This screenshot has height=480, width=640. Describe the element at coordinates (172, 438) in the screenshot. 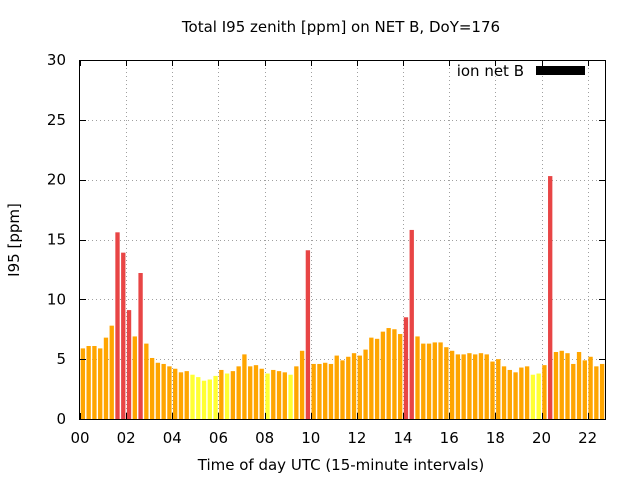

I see `x-tick-label: 04` at that location.